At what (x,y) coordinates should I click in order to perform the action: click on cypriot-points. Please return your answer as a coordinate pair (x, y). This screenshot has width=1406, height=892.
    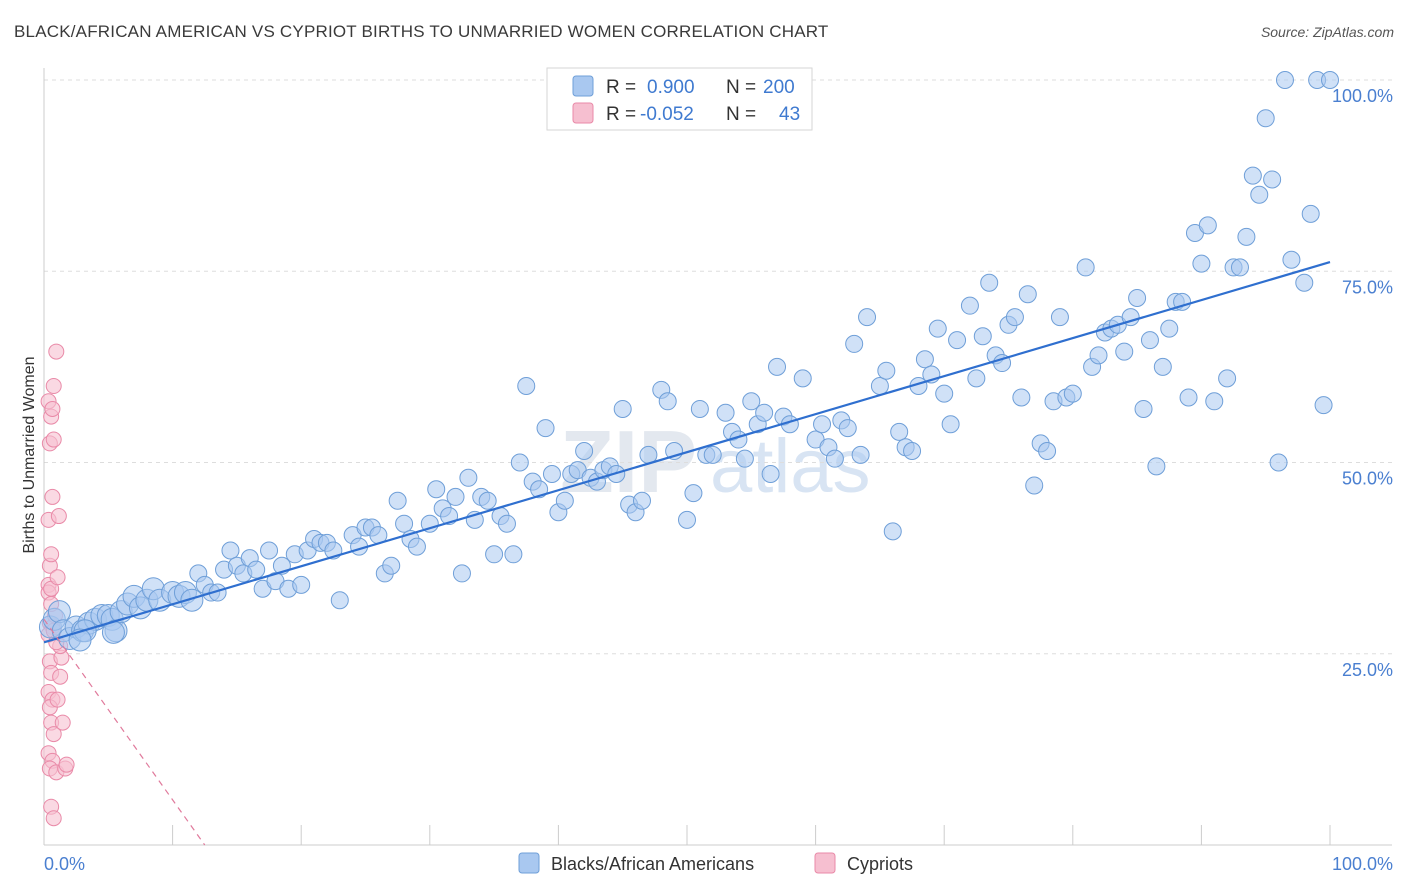
    Looking at the image, I should click on (57, 585).